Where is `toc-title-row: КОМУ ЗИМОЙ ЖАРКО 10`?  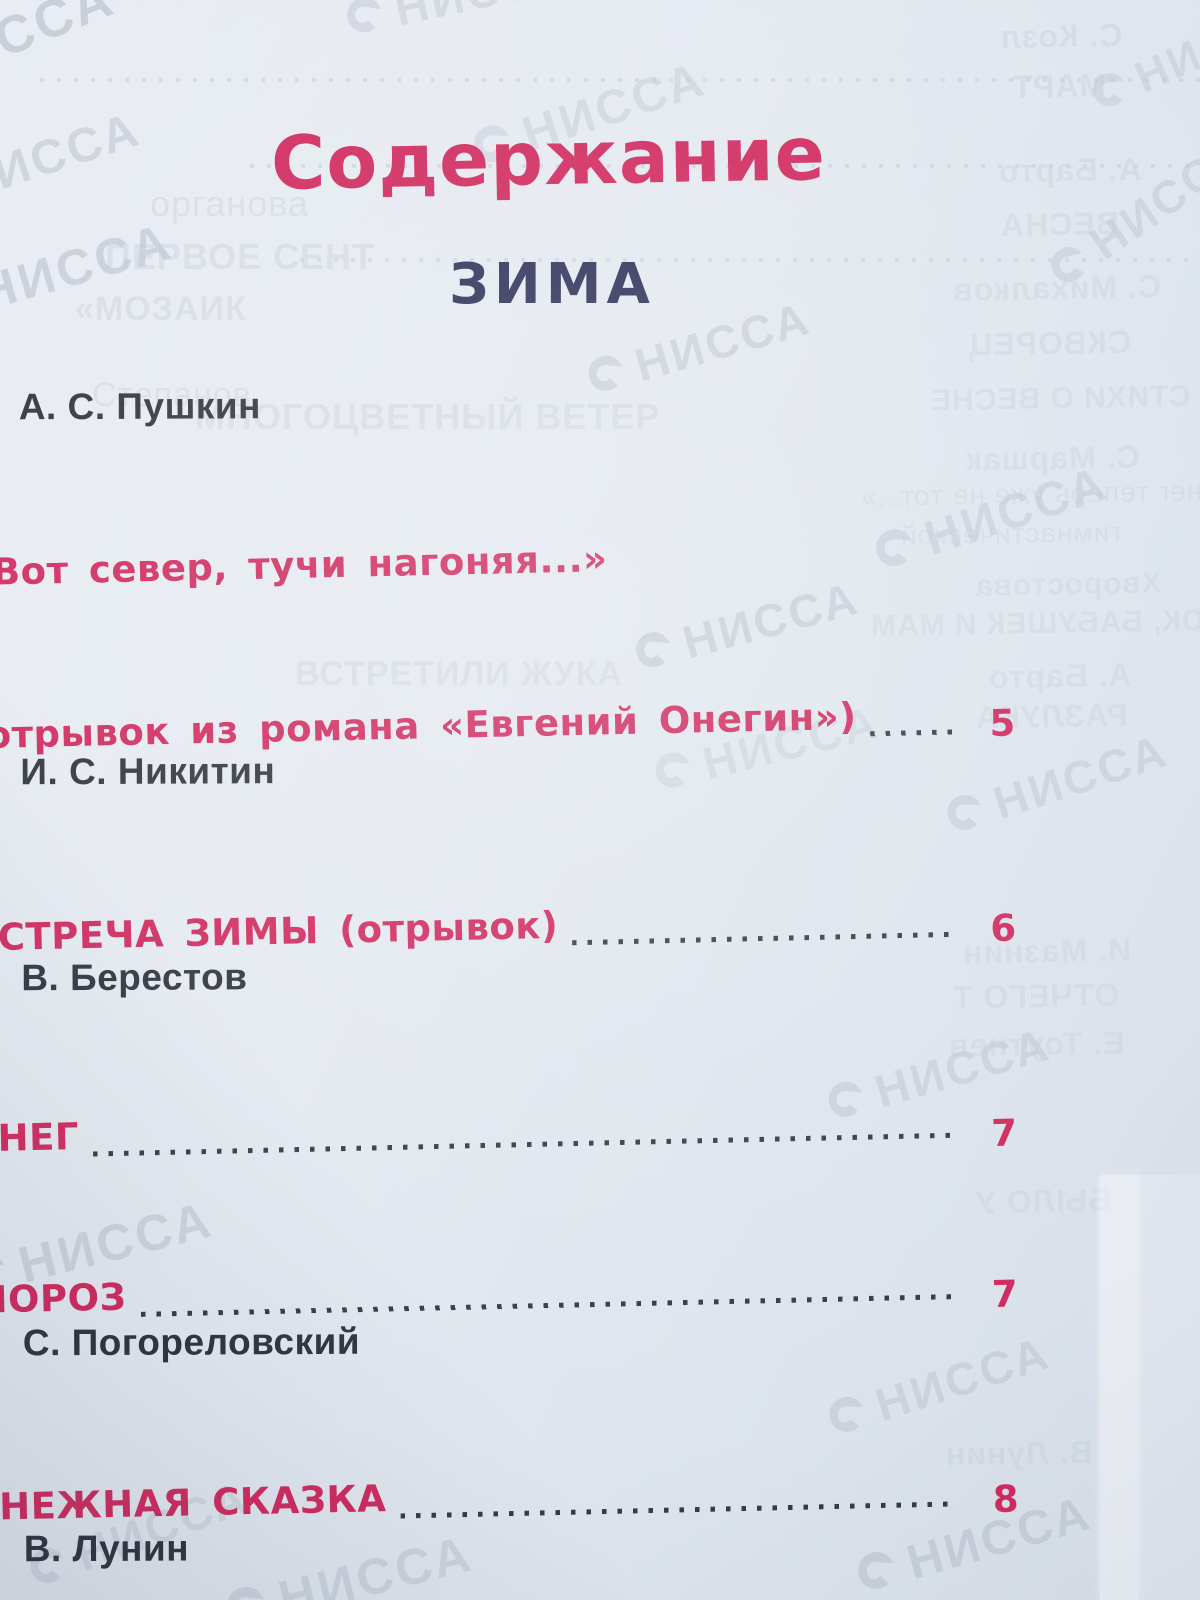
toc-title-row: КОМУ ЗИМОЙ ЖАРКО 10 is located at coordinates (510, 1582).